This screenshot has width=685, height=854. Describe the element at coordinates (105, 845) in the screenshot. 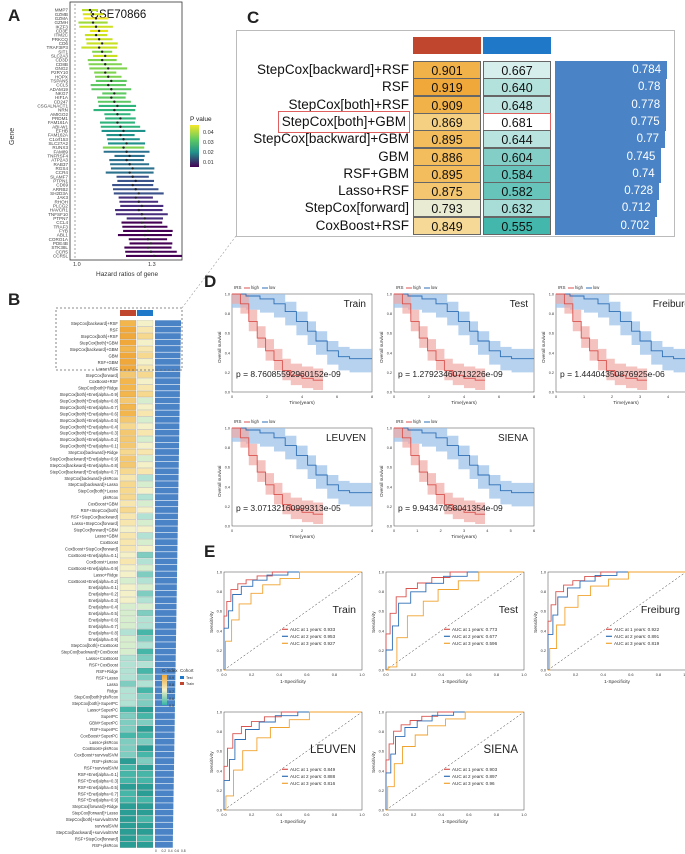

I see `model-label: RSF+plsRcox` at that location.